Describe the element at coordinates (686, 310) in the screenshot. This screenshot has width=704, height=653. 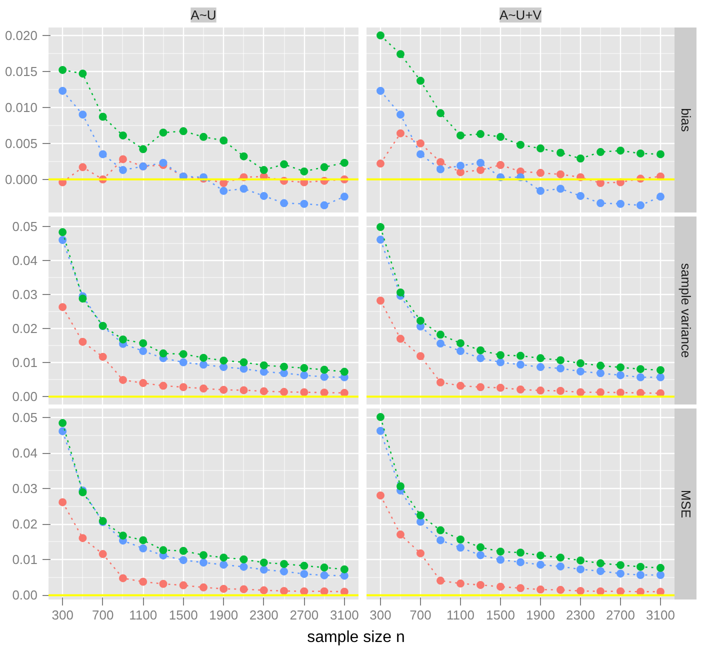
I see `y2-axis-title: sample variance` at that location.